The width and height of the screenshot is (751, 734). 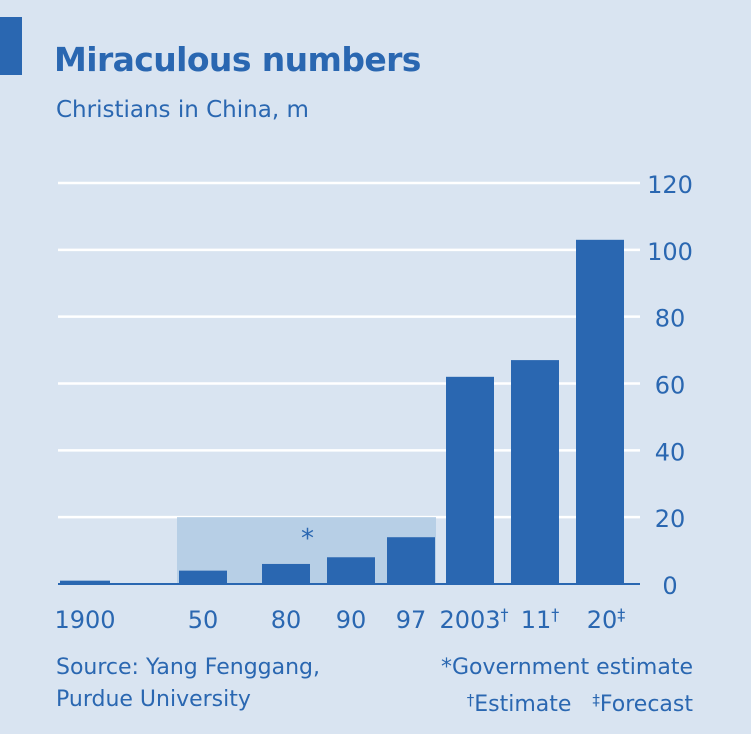 I want to click on y-tick-120: 120, so click(x=670, y=185).